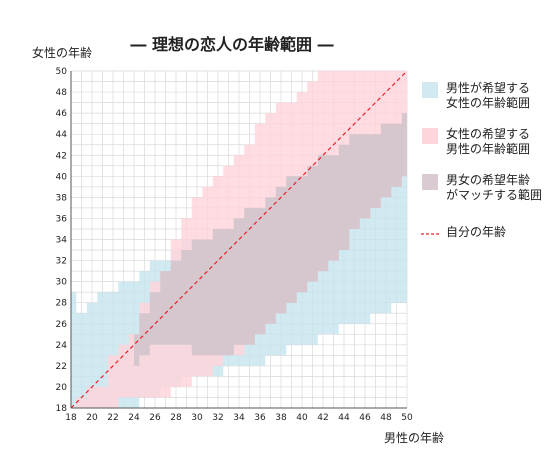 The width and height of the screenshot is (557, 458). What do you see at coordinates (322, 418) in the screenshot?
I see `x-tick-label: 42` at bounding box center [322, 418].